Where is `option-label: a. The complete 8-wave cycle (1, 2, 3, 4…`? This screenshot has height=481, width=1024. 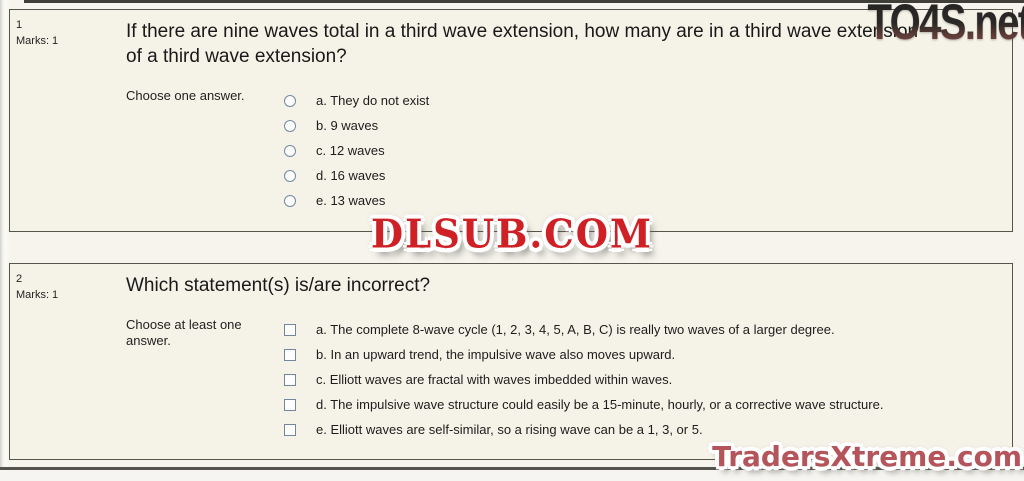
option-label: a. The complete 8-wave cycle (1, 2, 3, 4… is located at coordinates (575, 329).